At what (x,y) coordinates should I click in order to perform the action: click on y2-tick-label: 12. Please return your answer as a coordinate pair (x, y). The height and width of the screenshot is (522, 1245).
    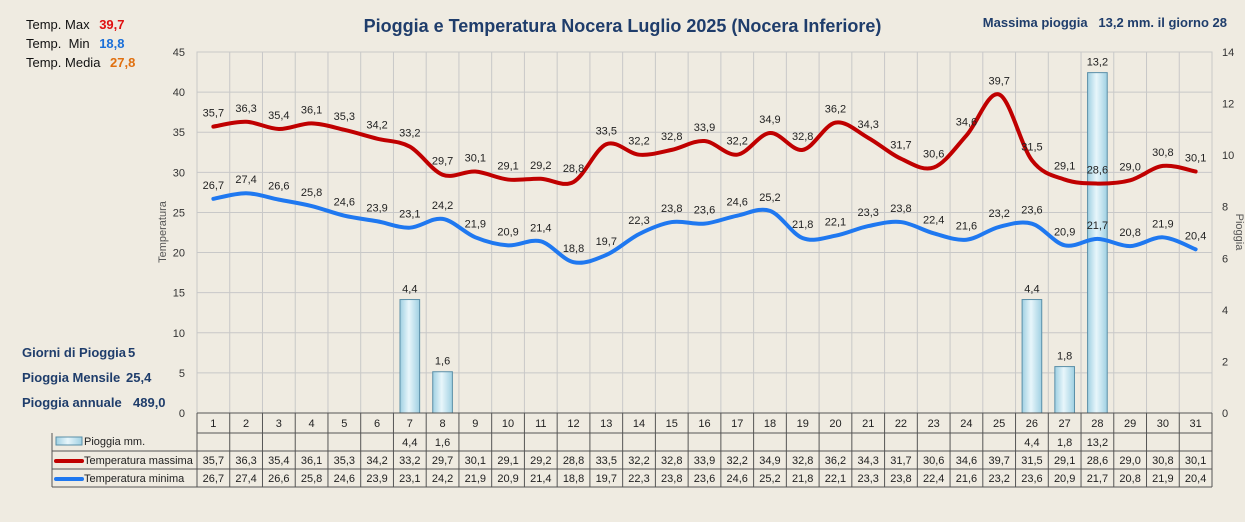
    Looking at the image, I should click on (1228, 105).